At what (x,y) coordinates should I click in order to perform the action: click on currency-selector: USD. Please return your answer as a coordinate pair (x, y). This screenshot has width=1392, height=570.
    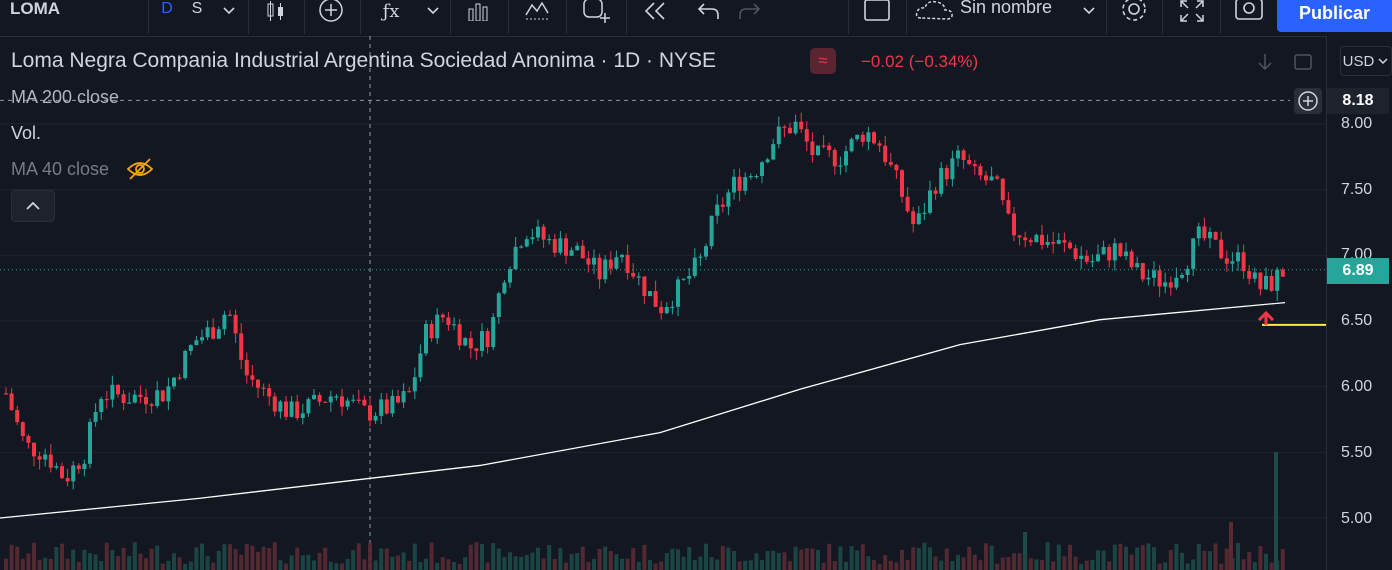
    Looking at the image, I should click on (1366, 61).